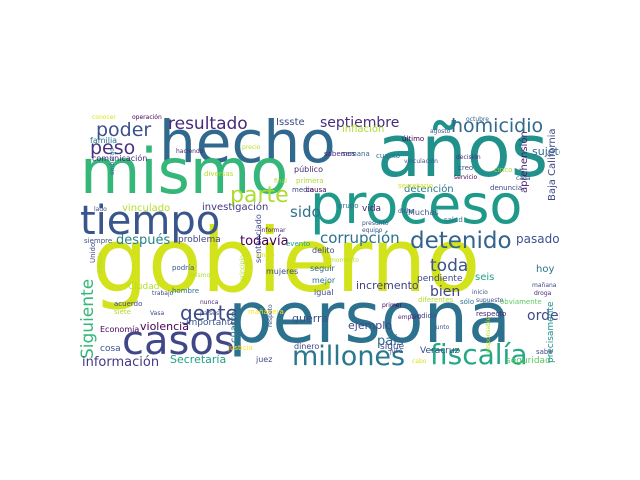 This screenshot has height=480, width=640. I want to click on word-obviamente: obviamente, so click(521, 302).